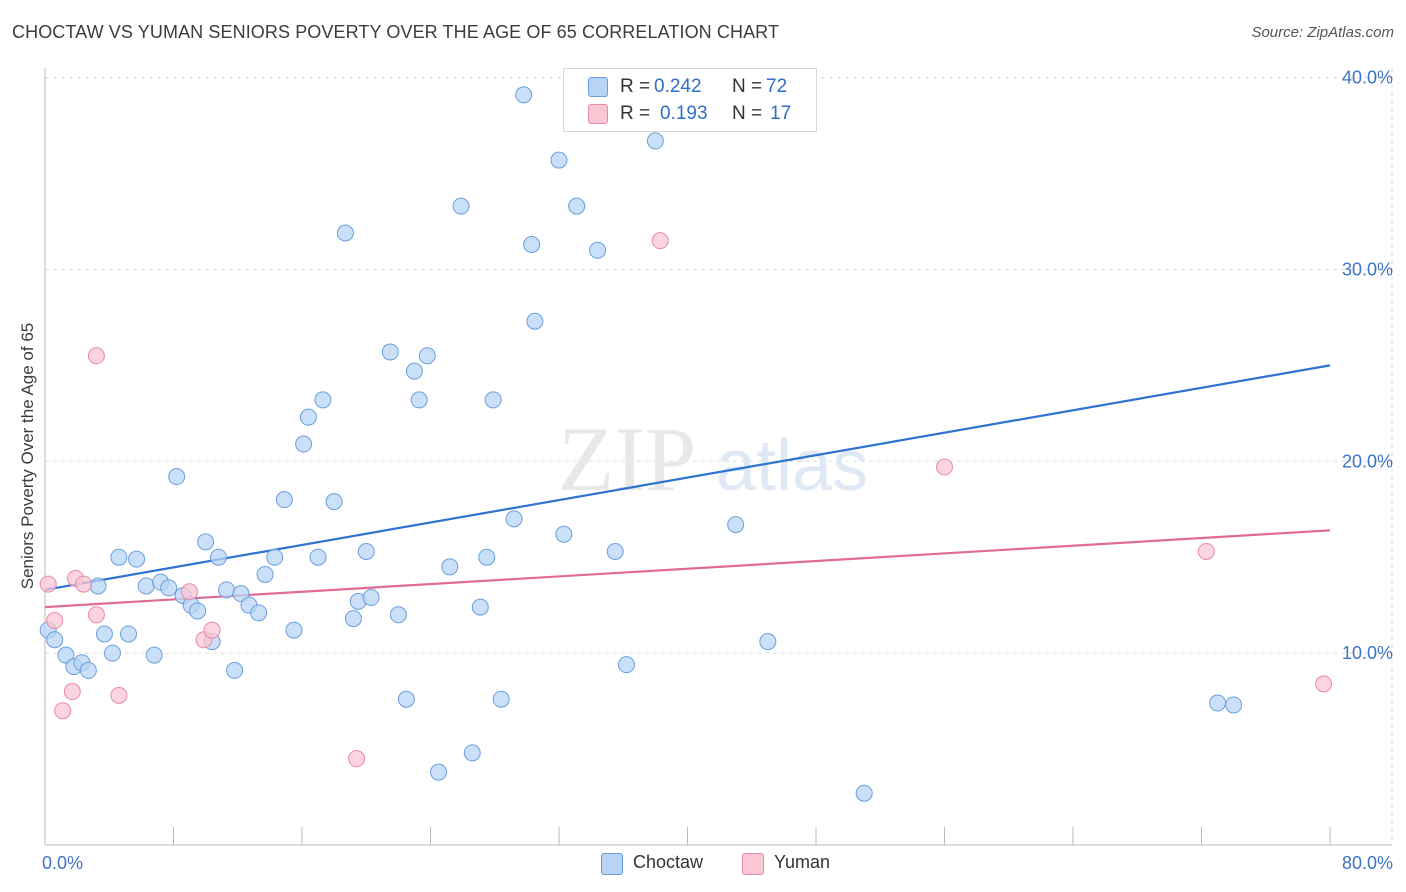 This screenshot has height=892, width=1406. Describe the element at coordinates (627, 459) in the screenshot. I see `watermark-zip: ZIP` at that location.